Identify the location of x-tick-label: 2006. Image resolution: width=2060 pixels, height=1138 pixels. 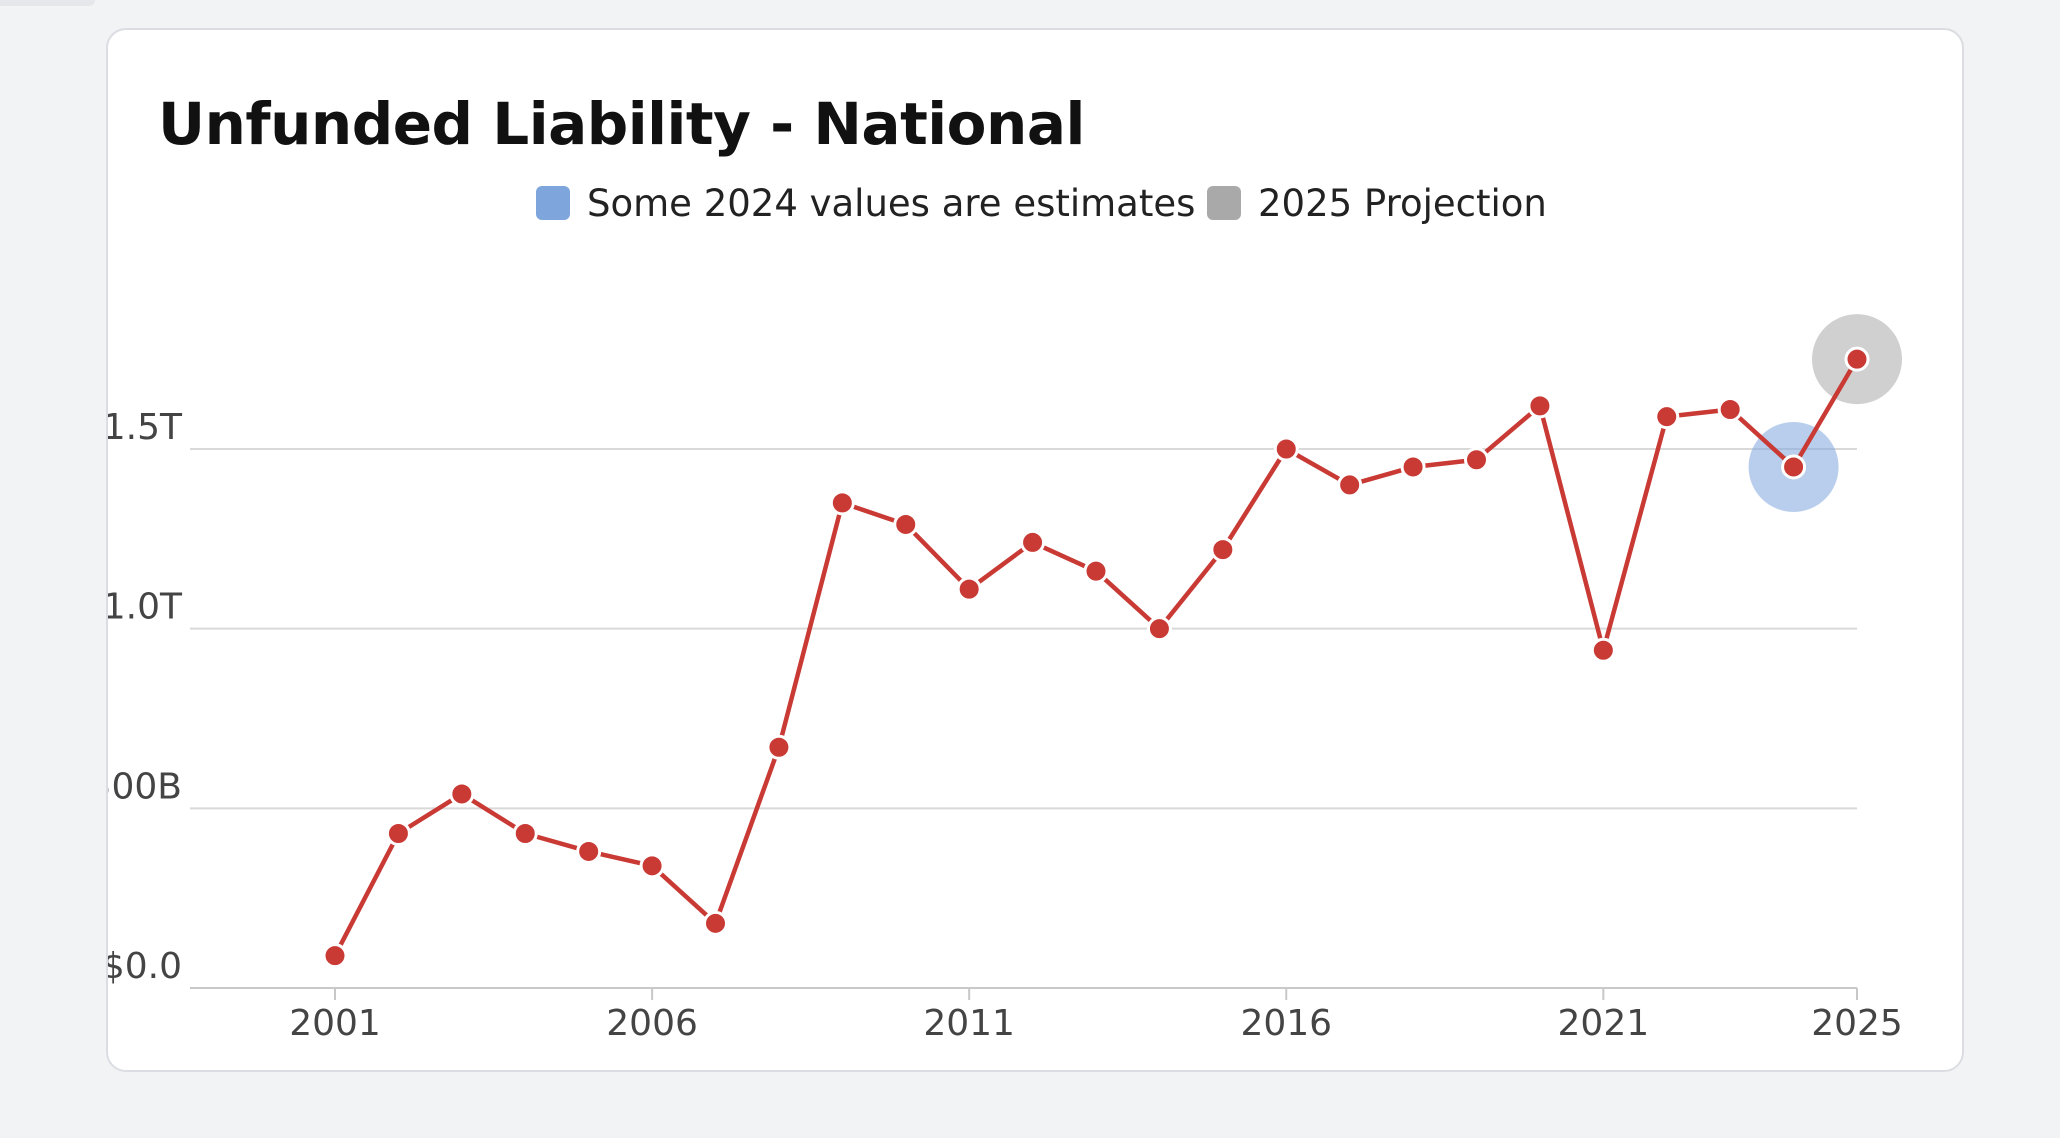
(652, 1023).